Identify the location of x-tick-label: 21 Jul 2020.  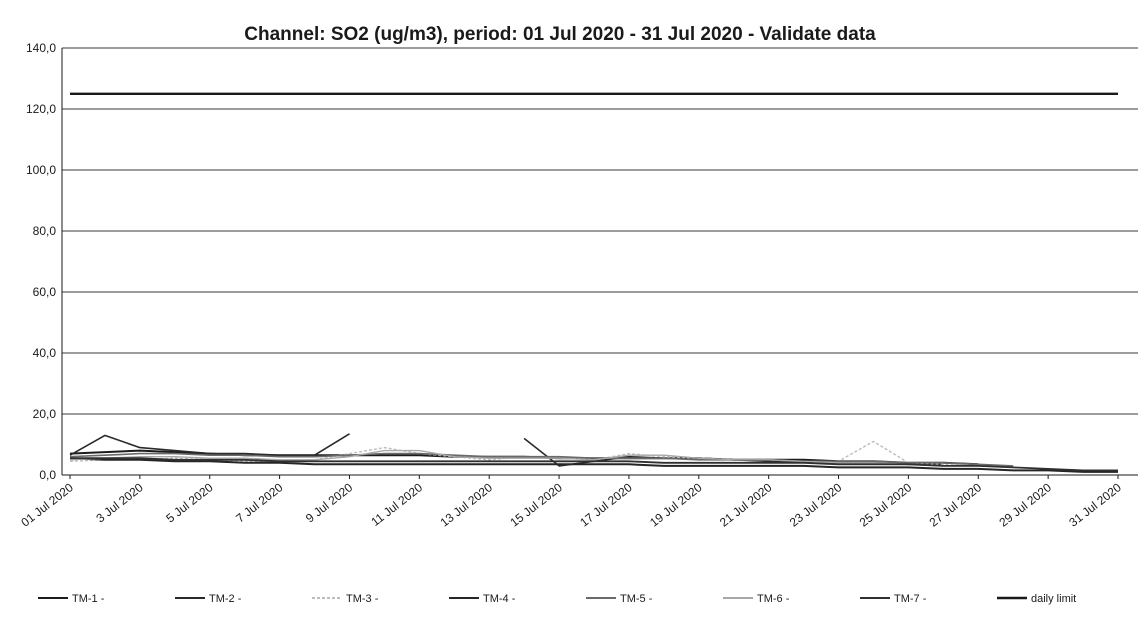
(746, 504).